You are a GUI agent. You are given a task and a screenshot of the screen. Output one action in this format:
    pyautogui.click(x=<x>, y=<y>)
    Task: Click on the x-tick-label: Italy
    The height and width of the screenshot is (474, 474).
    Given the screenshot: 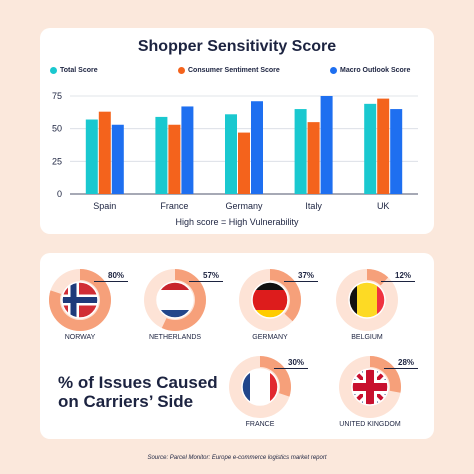 What is the action you would take?
    pyautogui.click(x=313, y=206)
    